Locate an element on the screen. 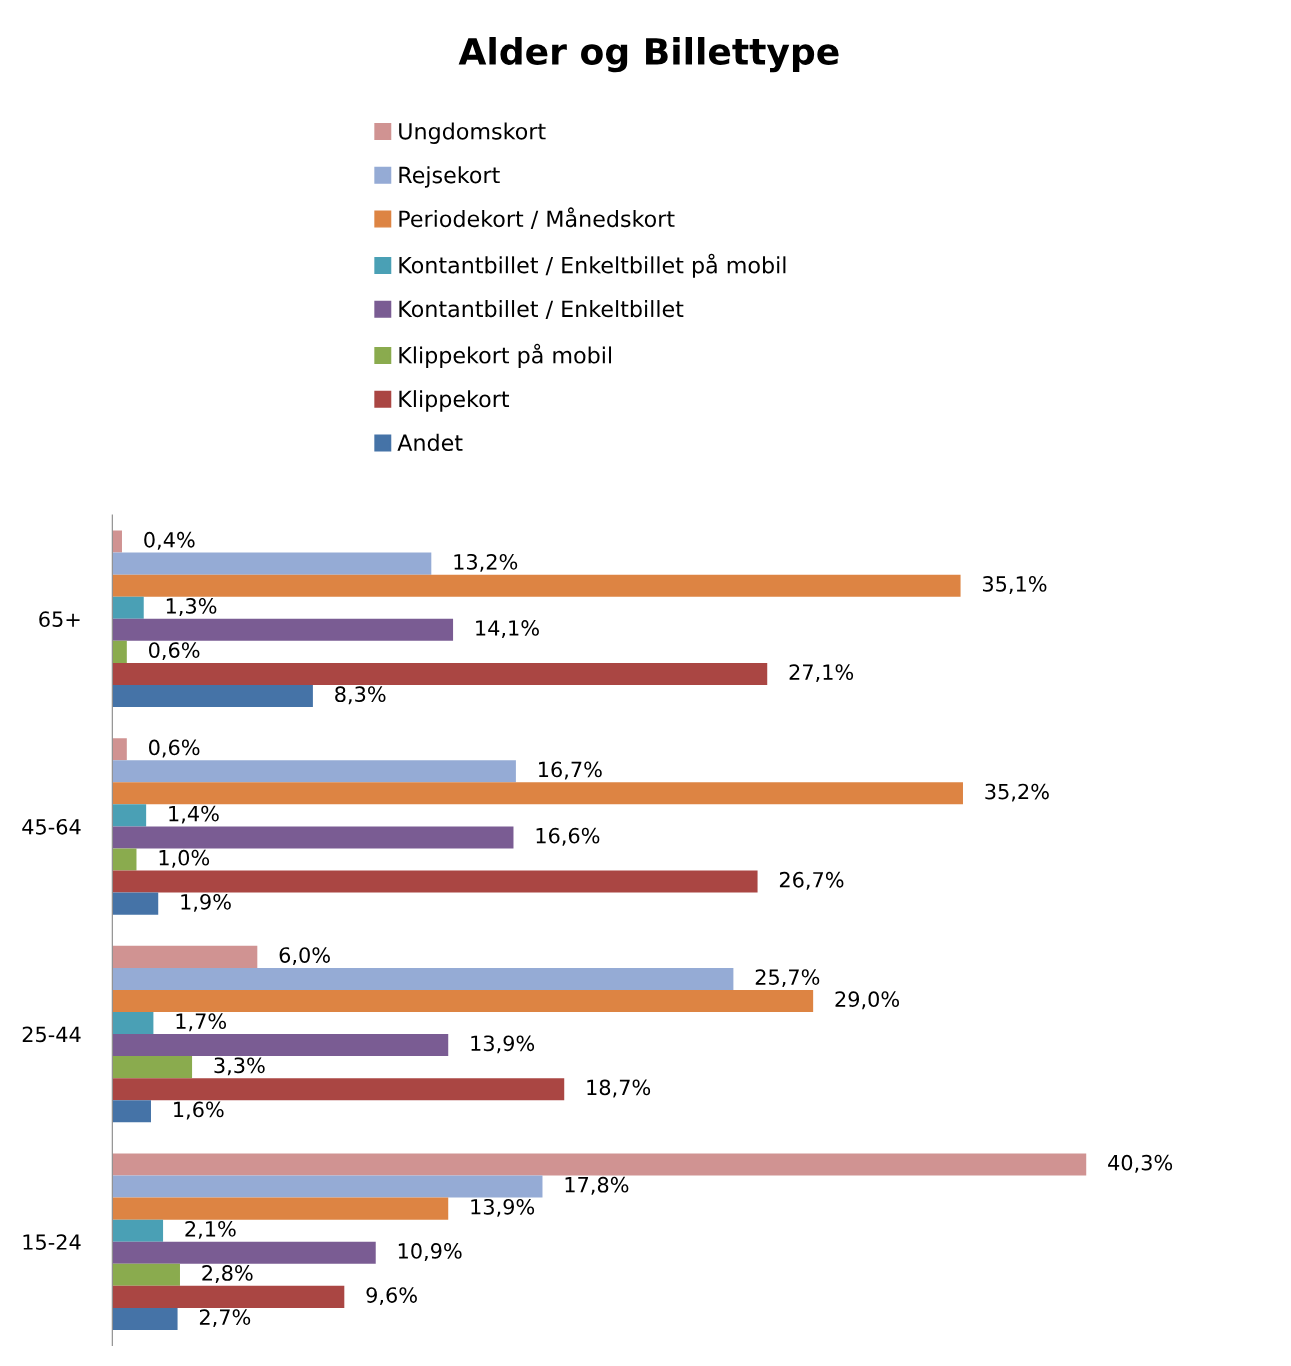 Image resolution: width=1291 pixels, height=1366 pixels. data-label: 35,2% is located at coordinates (1017, 792).